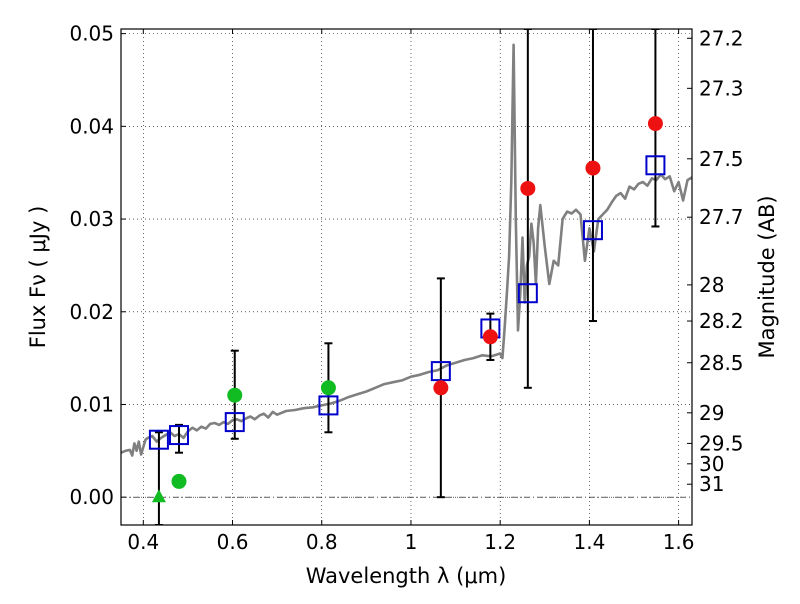 Image resolution: width=800 pixels, height=604 pixels. I want to click on x-tick-label: 1.2, so click(500, 542).